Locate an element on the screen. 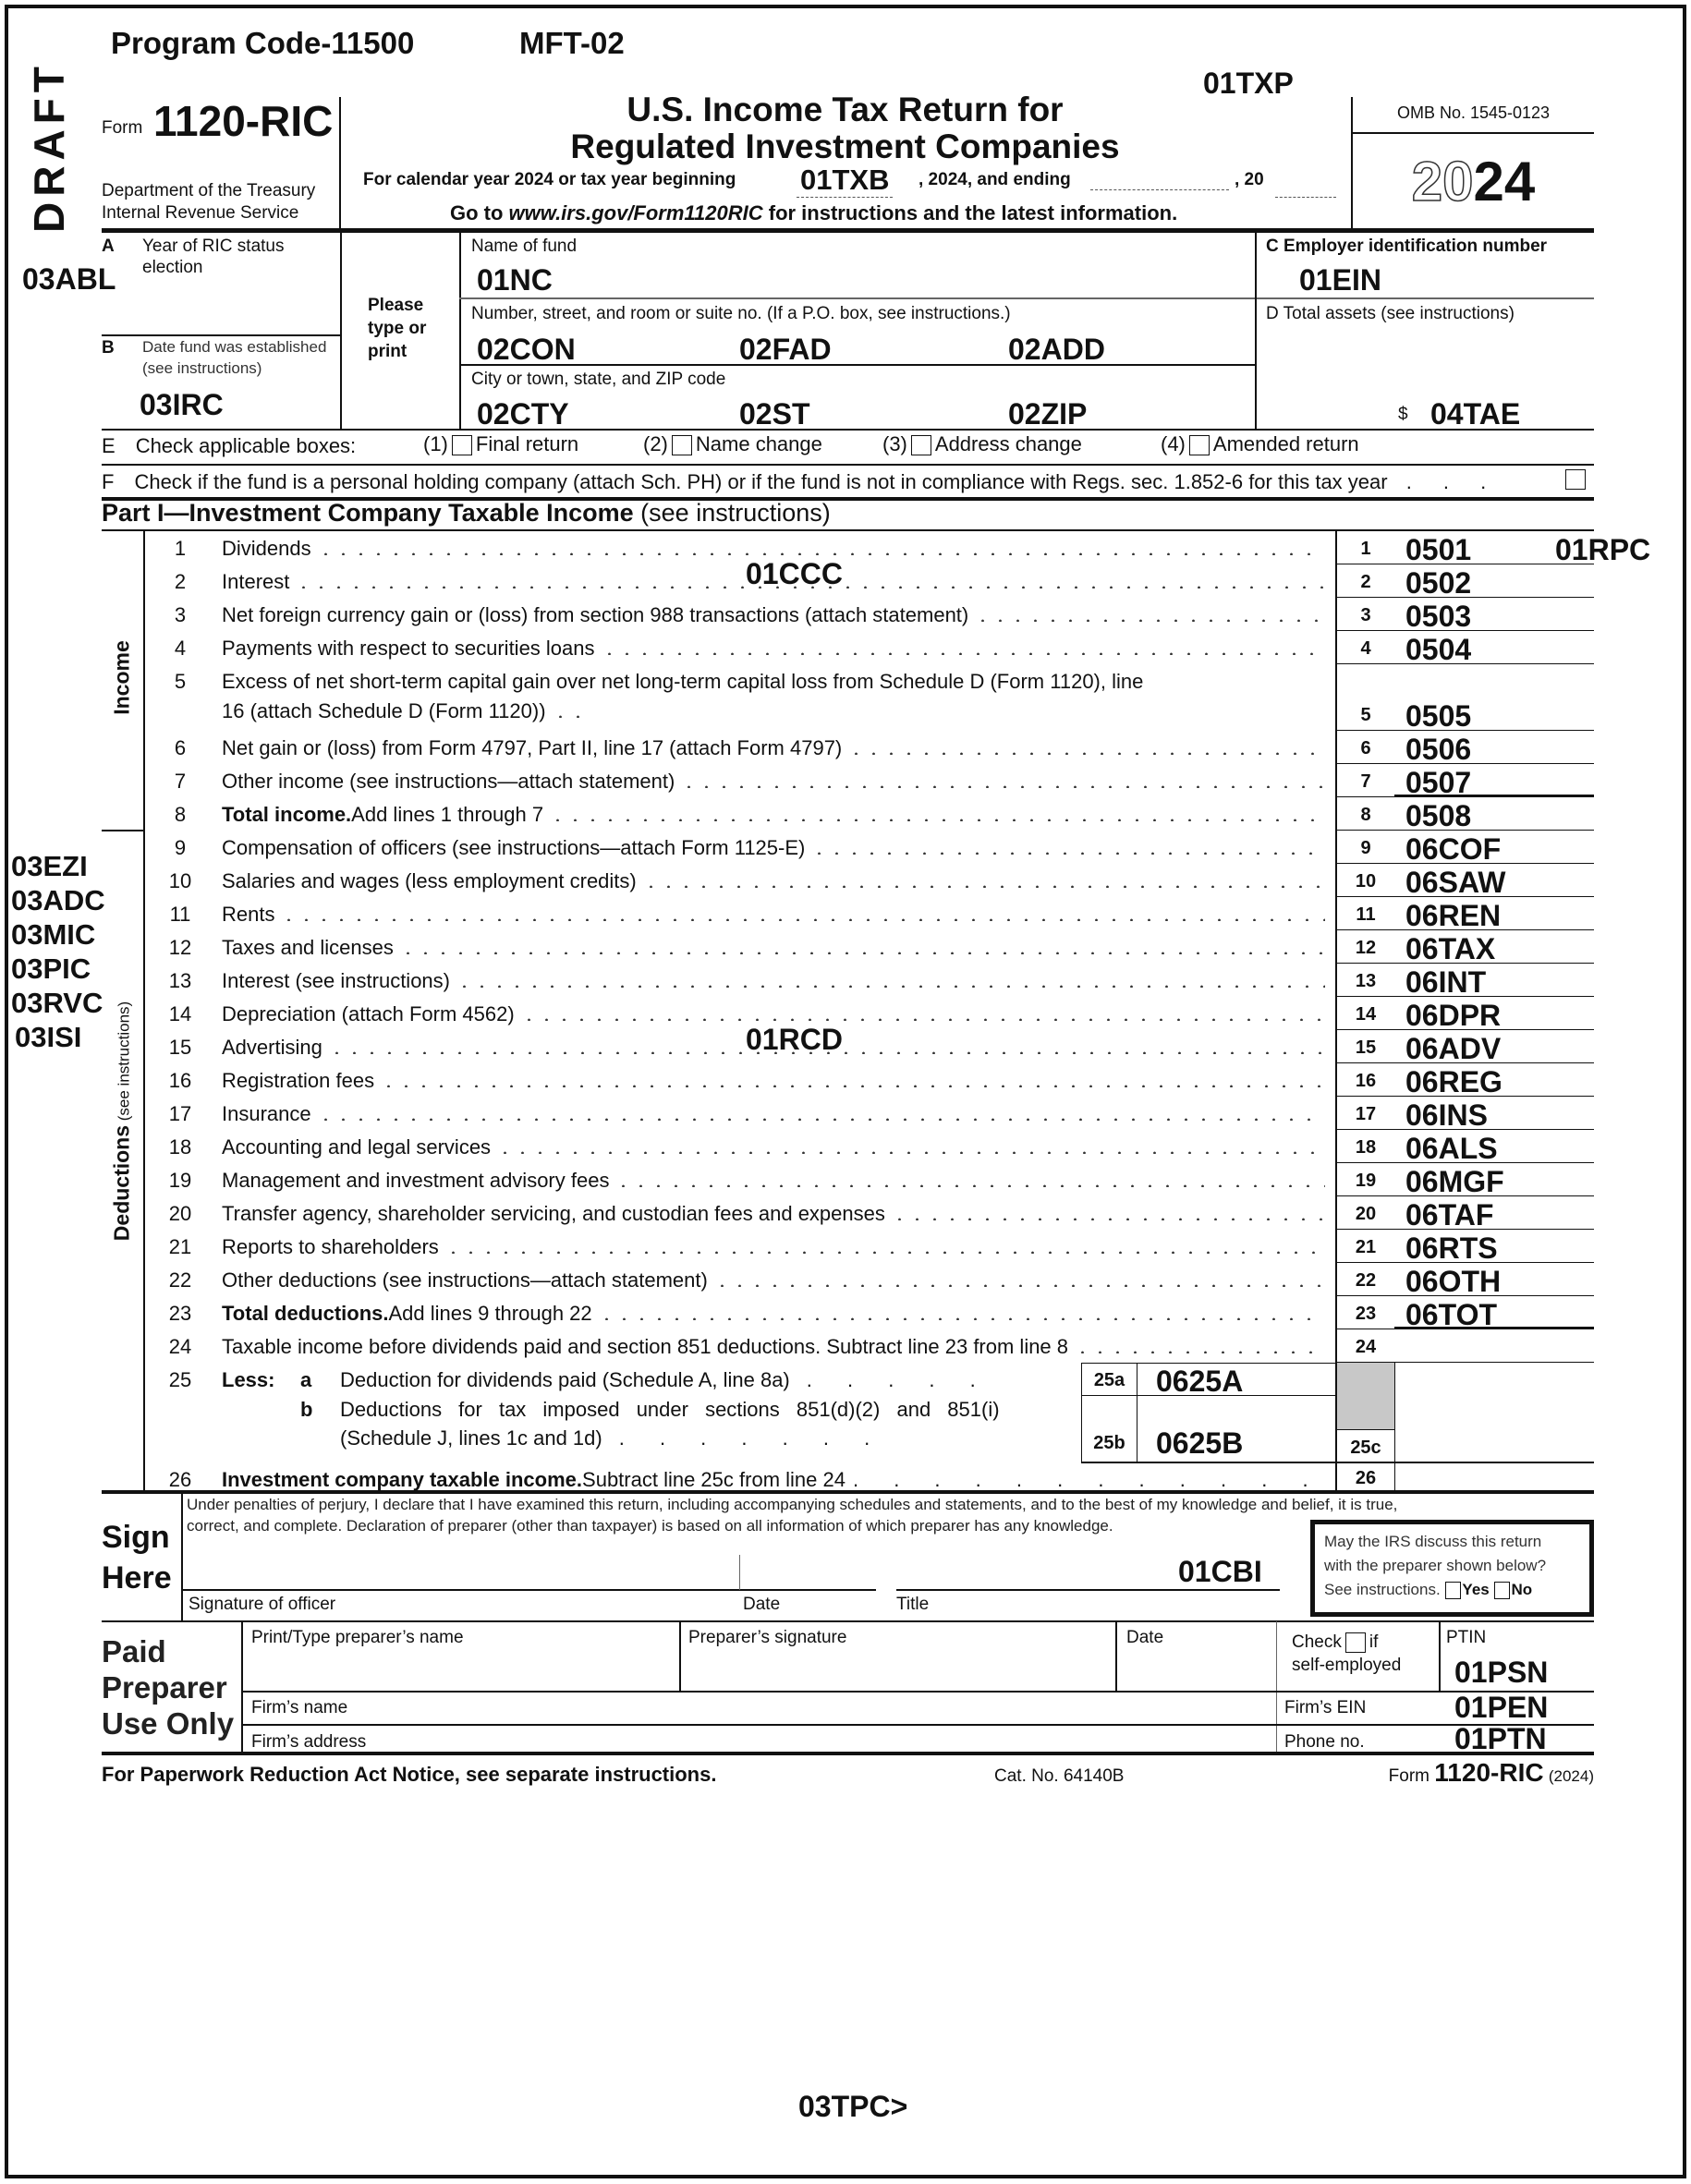  ein-field: 01EIN is located at coordinates (1340, 280).